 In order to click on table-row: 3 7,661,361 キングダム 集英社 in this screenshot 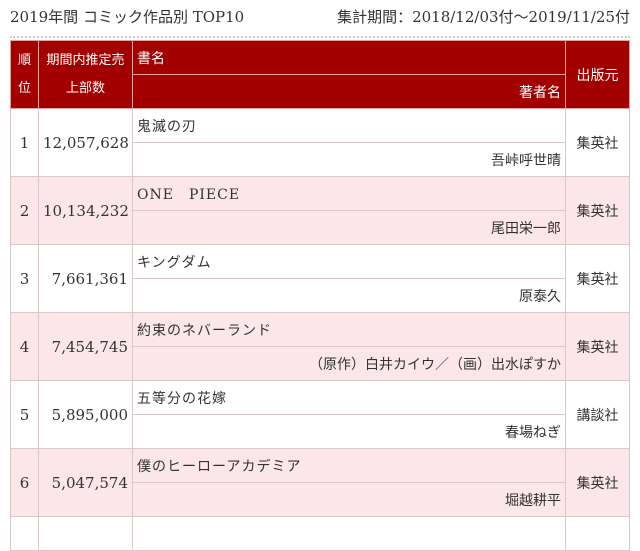, I will do `click(320, 278)`.